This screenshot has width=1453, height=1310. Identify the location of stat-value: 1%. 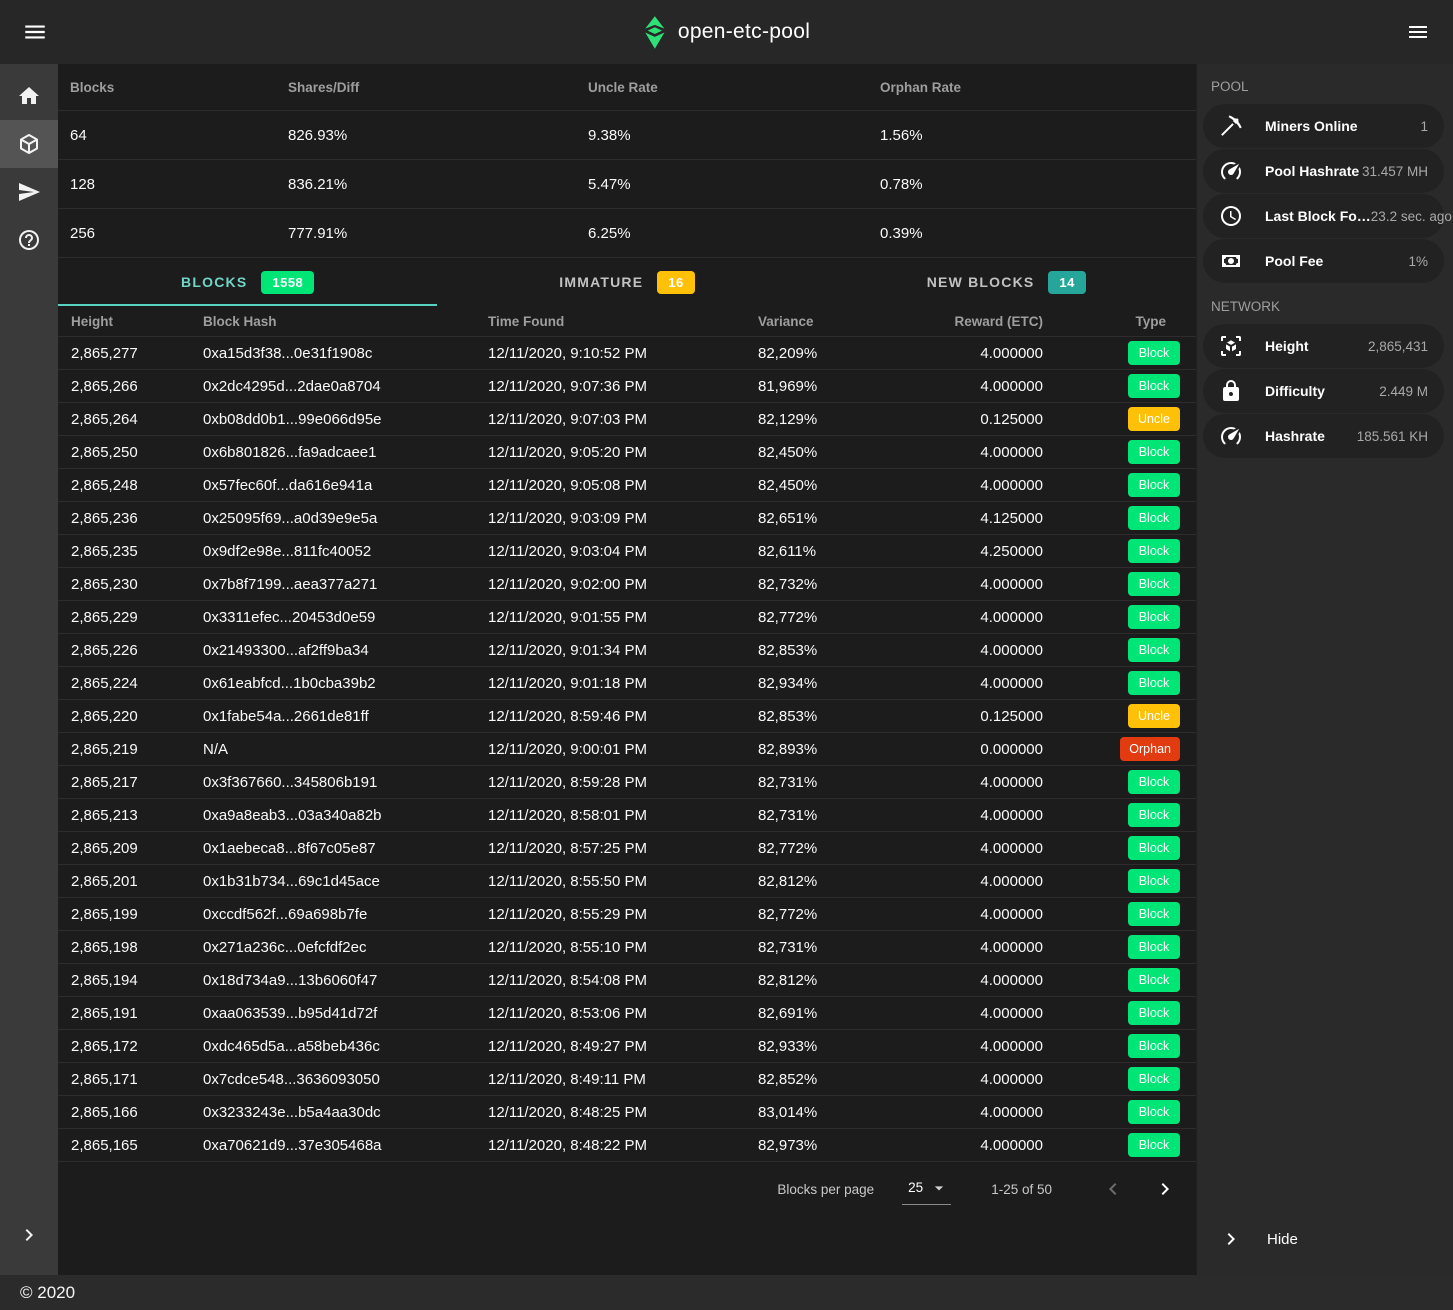
(1418, 261).